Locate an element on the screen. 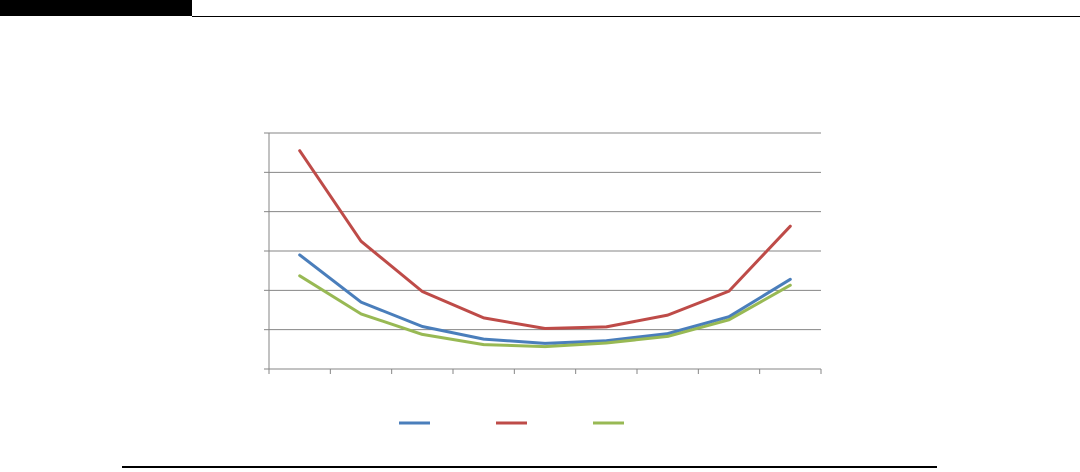 The image size is (1080, 472). footer-rule is located at coordinates (529, 467).